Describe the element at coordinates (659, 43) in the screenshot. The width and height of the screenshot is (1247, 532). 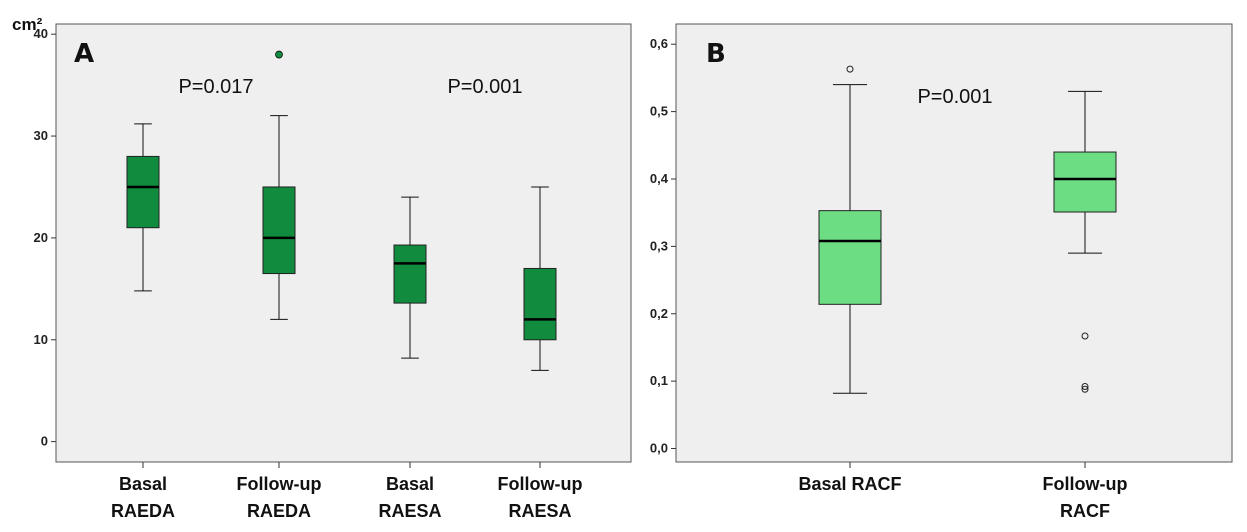
I see `y-tick-label: 0,6` at that location.